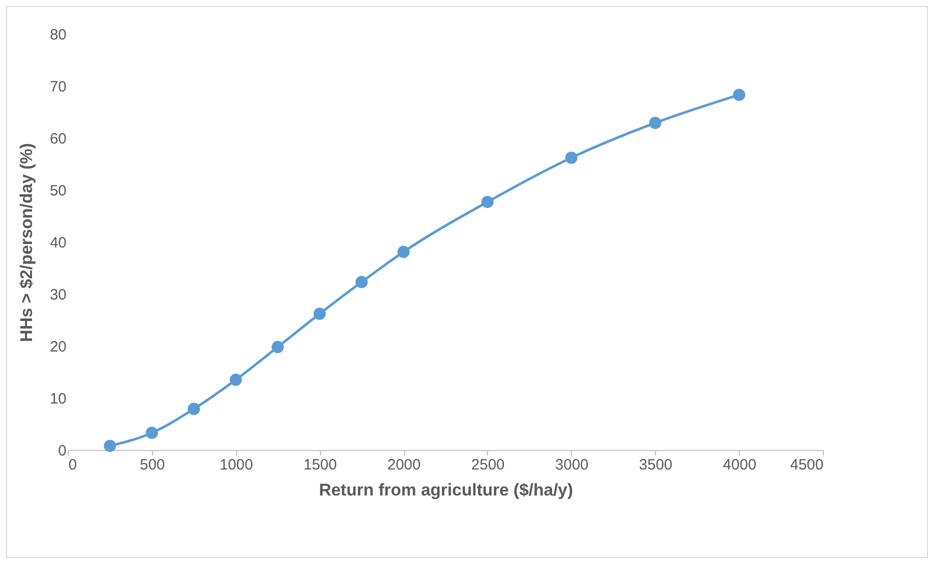 This screenshot has height=565, width=935. I want to click on y-tick-label: 0, so click(62, 451).